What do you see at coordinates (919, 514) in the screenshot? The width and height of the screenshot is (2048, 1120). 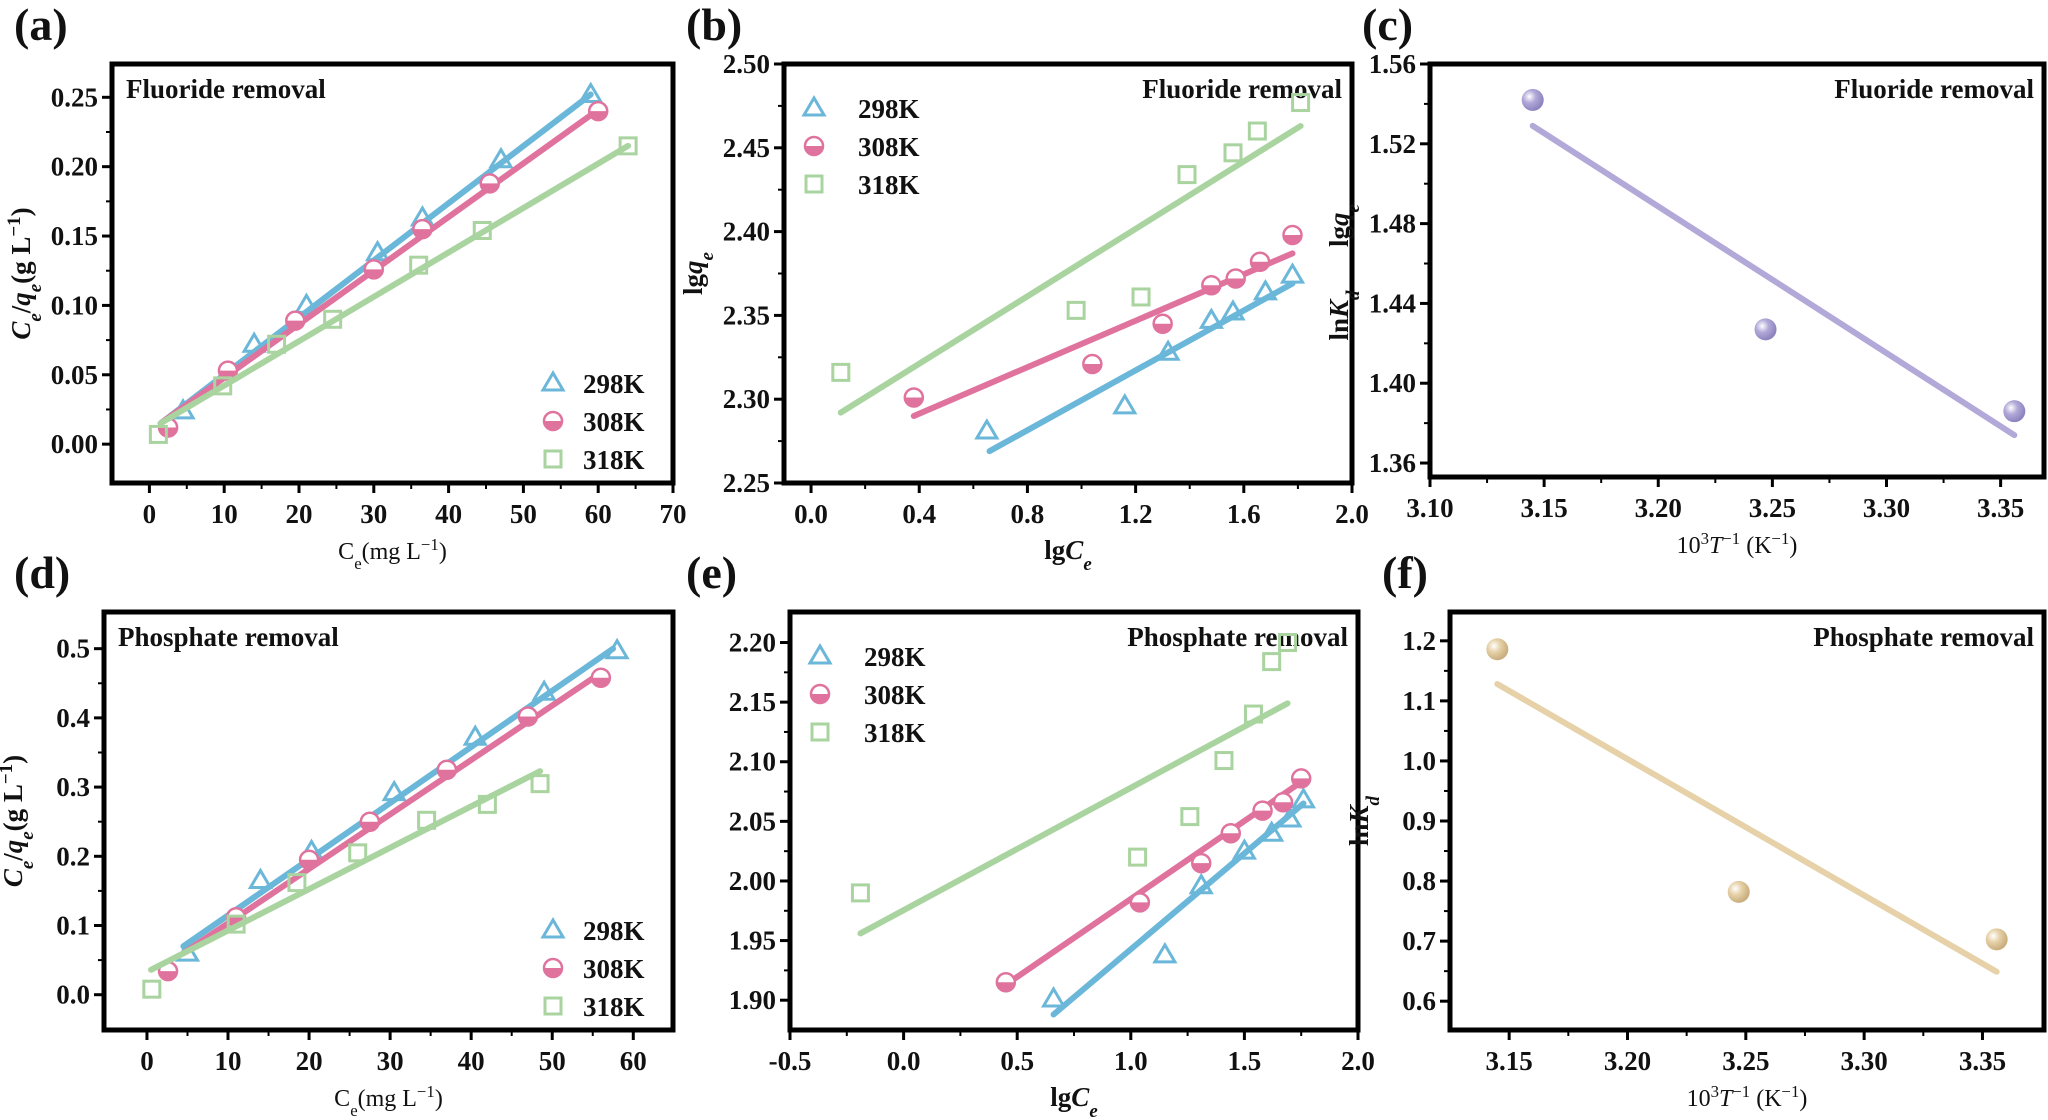 I see `x-tick-label: 0.4` at bounding box center [919, 514].